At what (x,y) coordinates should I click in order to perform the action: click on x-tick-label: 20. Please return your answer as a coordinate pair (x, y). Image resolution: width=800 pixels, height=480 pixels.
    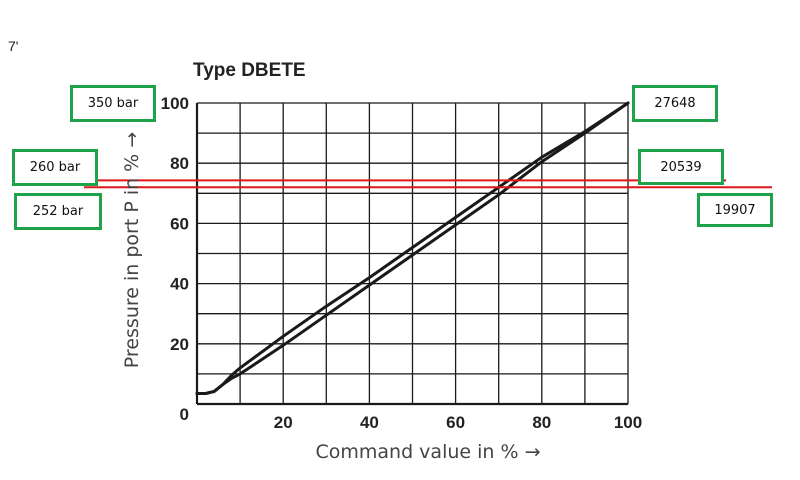
    Looking at the image, I should click on (283, 422).